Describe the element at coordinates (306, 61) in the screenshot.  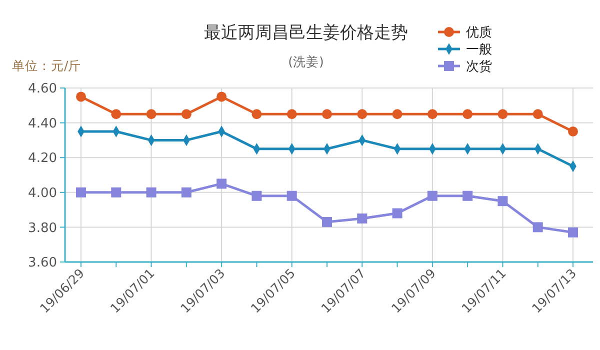
I see `chart-subtitle: (洗姜)` at that location.